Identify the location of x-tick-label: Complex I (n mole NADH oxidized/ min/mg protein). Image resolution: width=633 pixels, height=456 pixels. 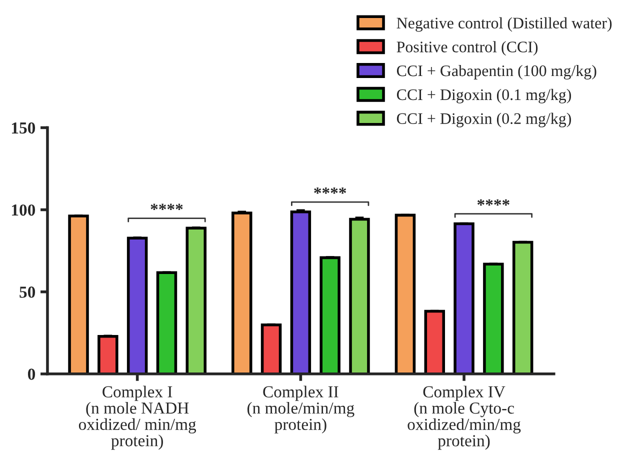
(137, 418).